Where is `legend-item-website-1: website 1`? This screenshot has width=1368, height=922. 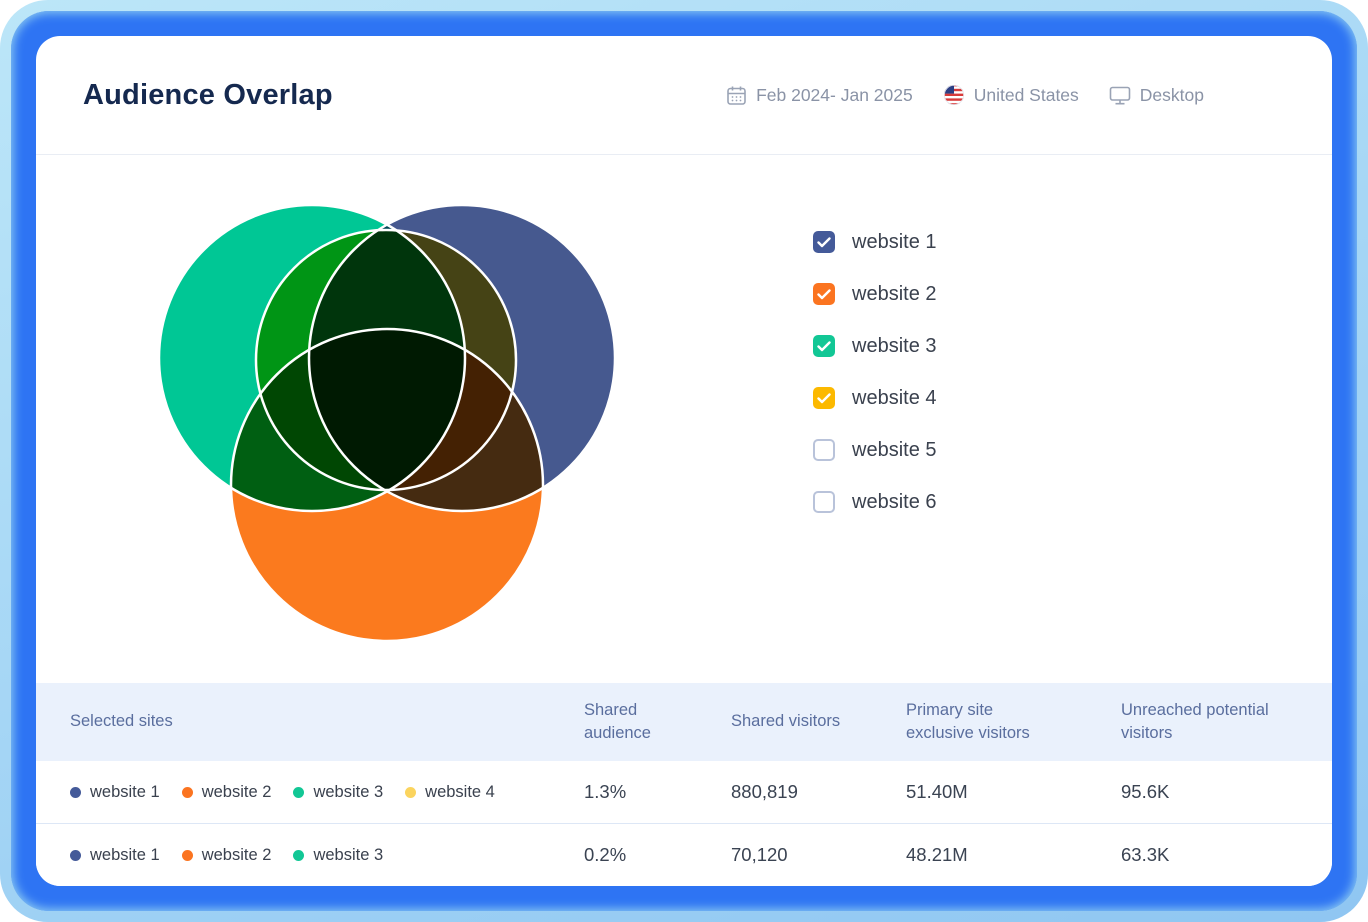
legend-item-website-1: website 1 is located at coordinates (875, 242).